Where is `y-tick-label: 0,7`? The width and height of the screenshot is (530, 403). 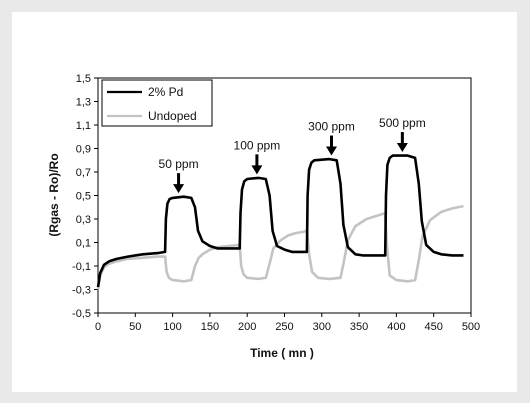
y-tick-label: 0,7 is located at coordinates (83, 173).